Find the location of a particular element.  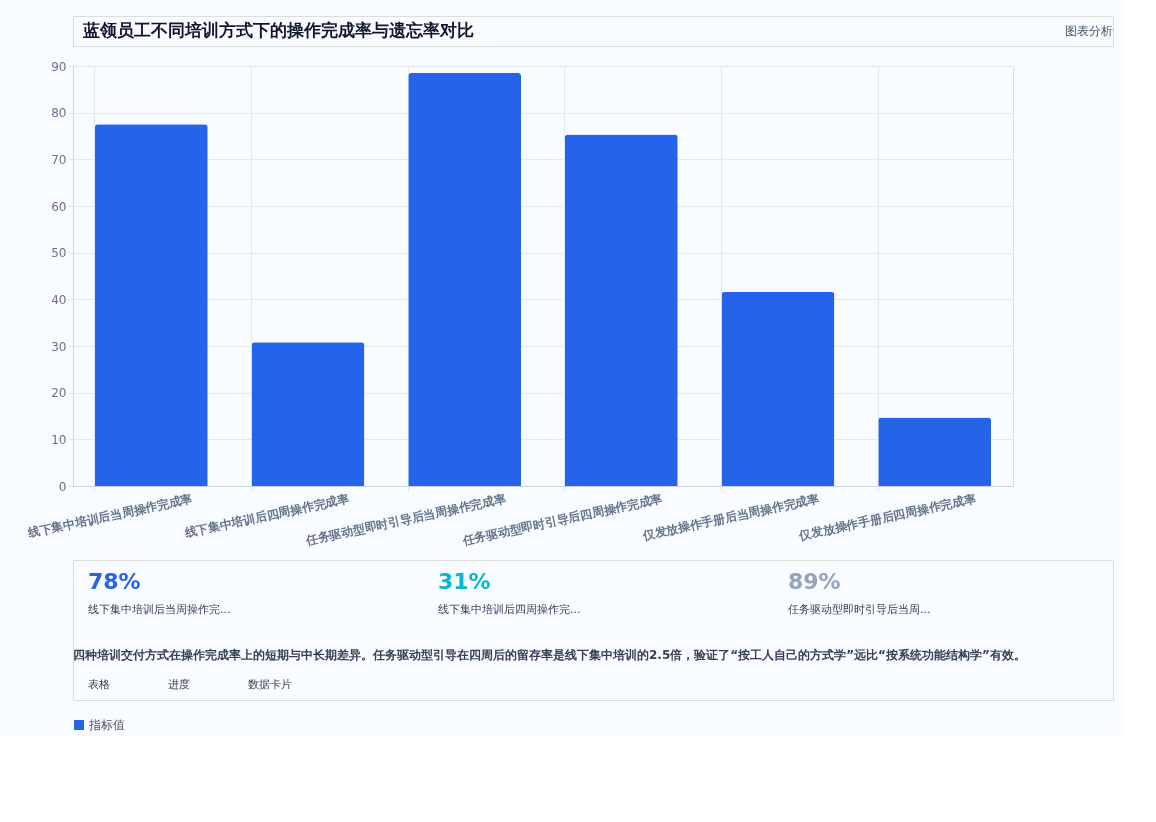

text: 数据卡片 is located at coordinates (270, 684).